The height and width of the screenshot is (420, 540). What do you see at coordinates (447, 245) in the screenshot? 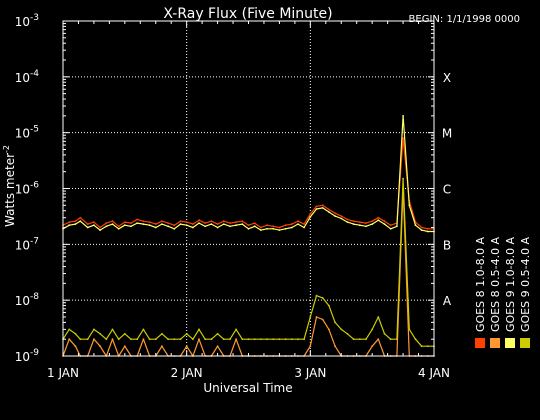
I see `flare-class-label: B` at bounding box center [447, 245].